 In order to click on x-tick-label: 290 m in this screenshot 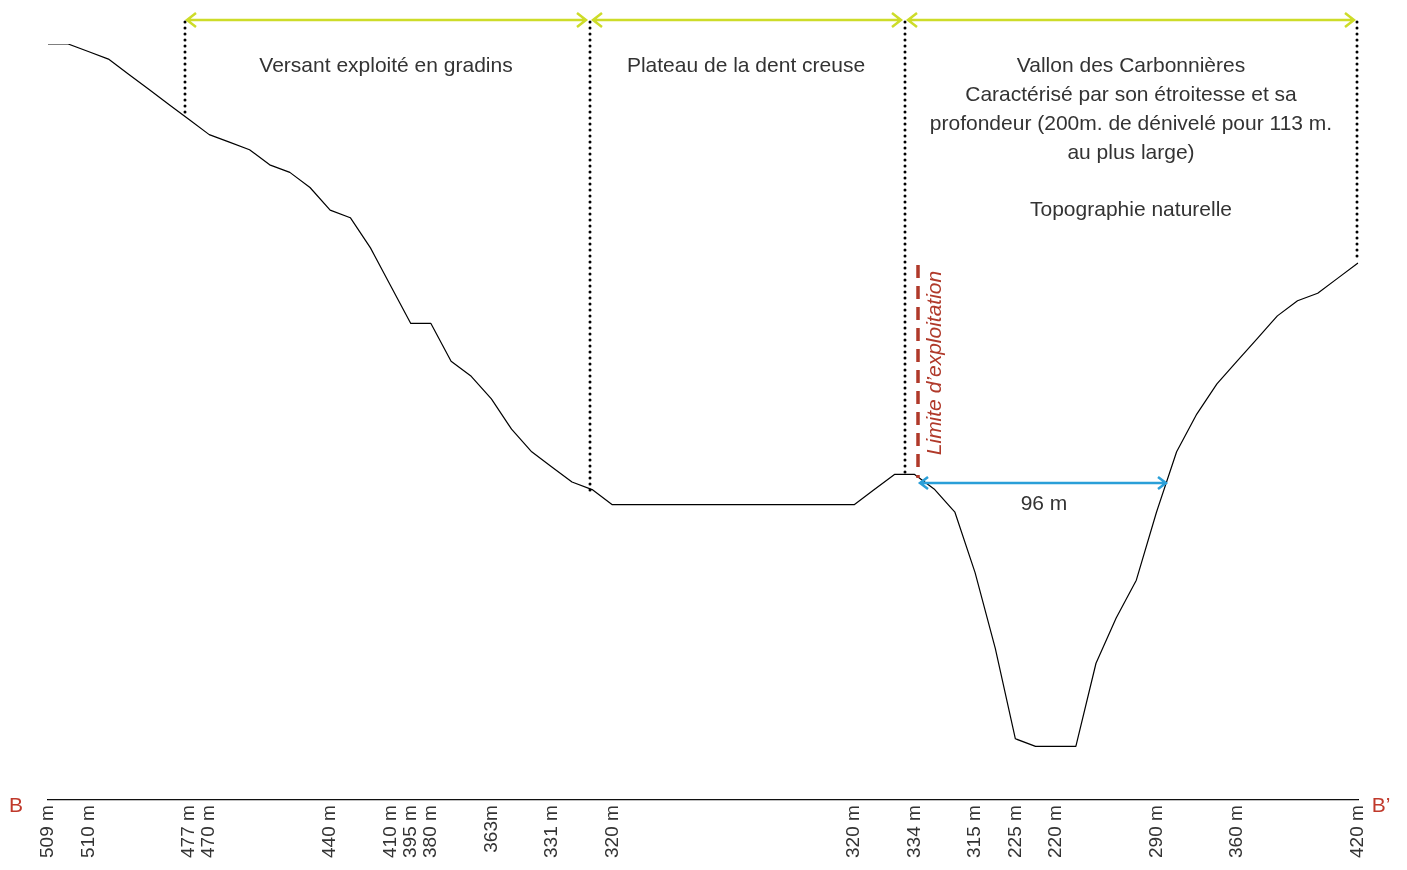, I will do `click(1155, 832)`.